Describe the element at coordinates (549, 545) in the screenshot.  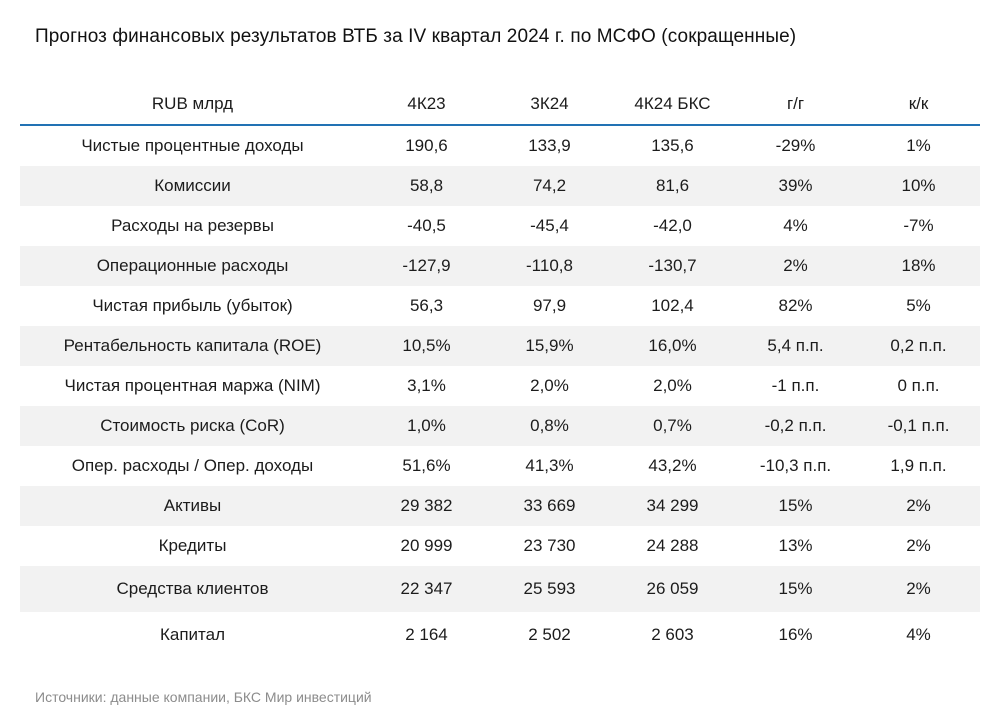
I see `cell-3k24: 23 730` at that location.